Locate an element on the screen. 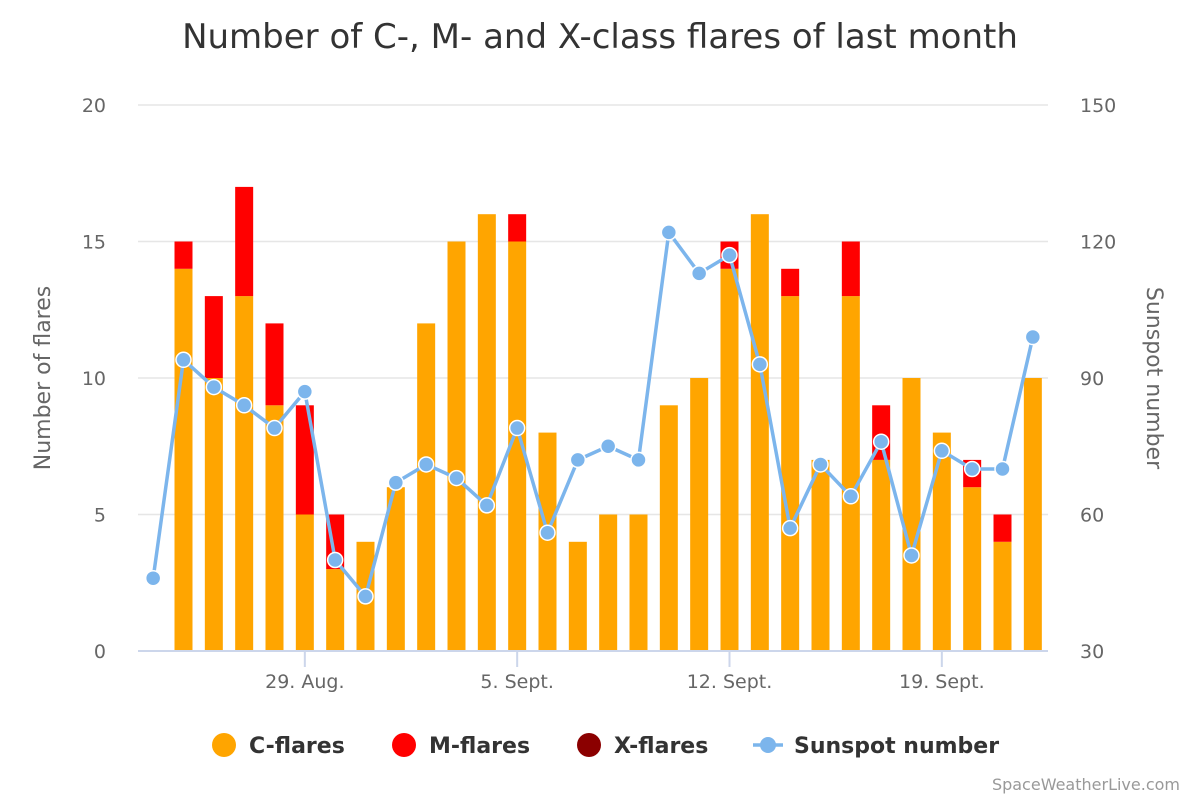 The image size is (1200, 800). legend: C-flares M-flares X-flares Sunspot number is located at coordinates (605, 746).